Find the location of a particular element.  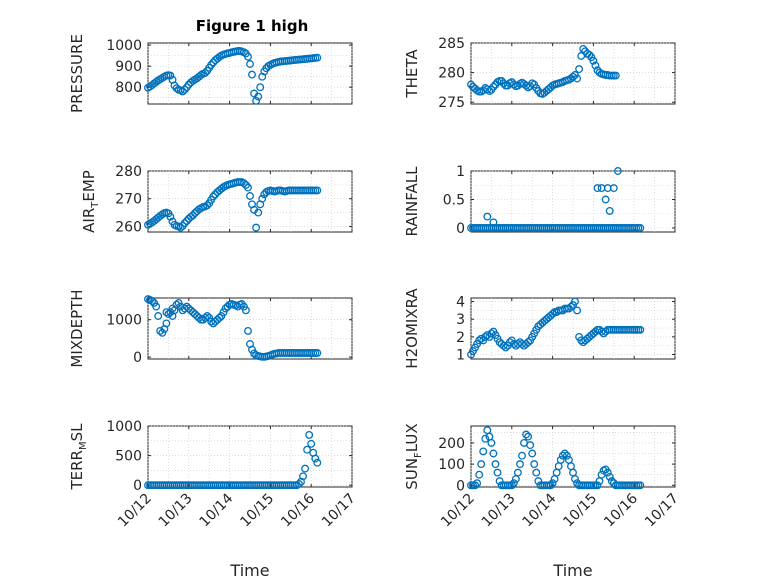

y-tick-label: 200 is located at coordinates (451, 444).